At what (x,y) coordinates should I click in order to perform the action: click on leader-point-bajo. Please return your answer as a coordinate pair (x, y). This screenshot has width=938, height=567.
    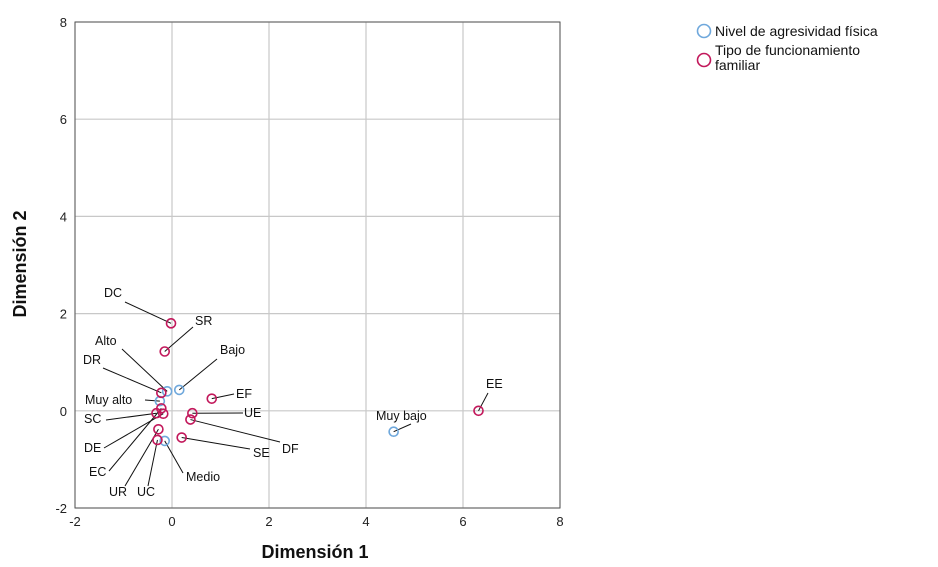
    Looking at the image, I should click on (198, 374).